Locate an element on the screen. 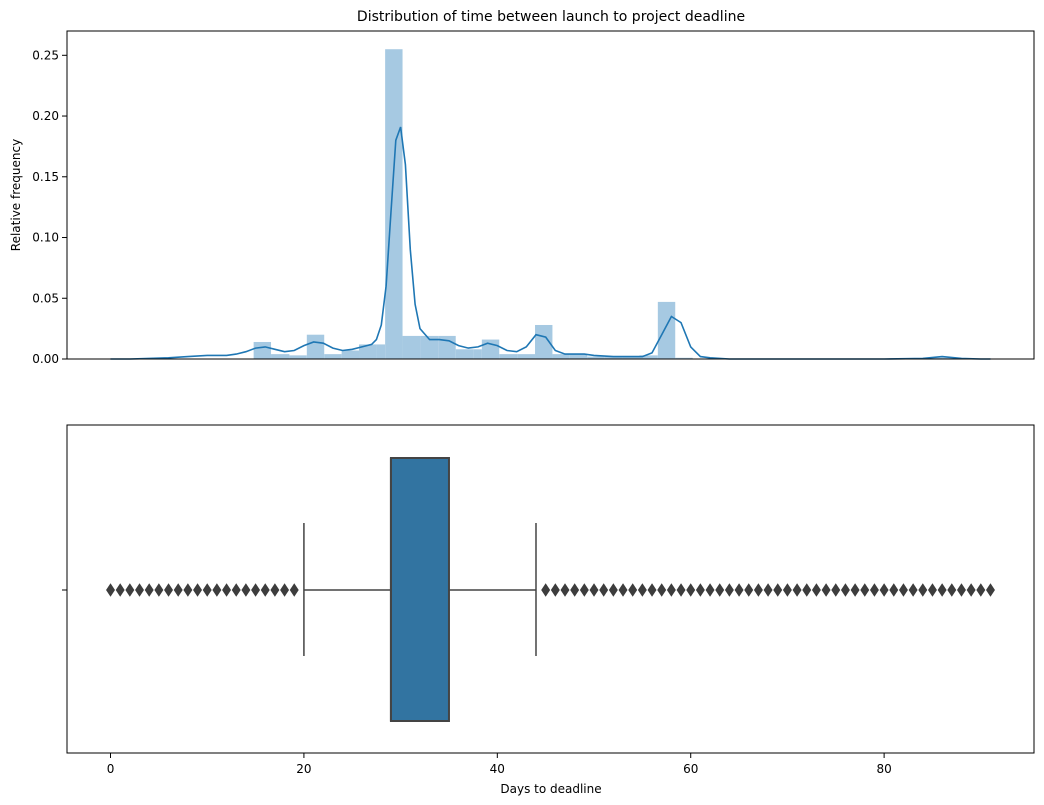 Image resolution: width=1044 pixels, height=805 pixels. x-tick-label: 40 is located at coordinates (497, 769).